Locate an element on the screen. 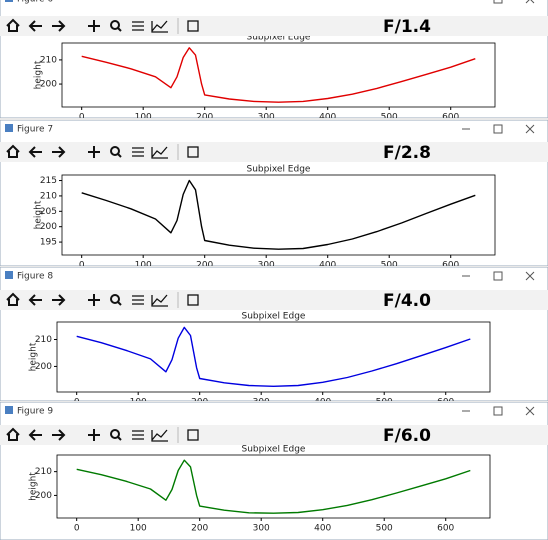  window-title: Figure 7 is located at coordinates (35, 130).